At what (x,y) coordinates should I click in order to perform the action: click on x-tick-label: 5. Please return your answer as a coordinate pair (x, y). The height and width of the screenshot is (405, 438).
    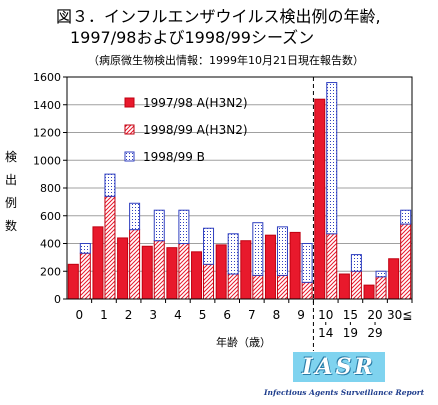
    Looking at the image, I should click on (203, 315).